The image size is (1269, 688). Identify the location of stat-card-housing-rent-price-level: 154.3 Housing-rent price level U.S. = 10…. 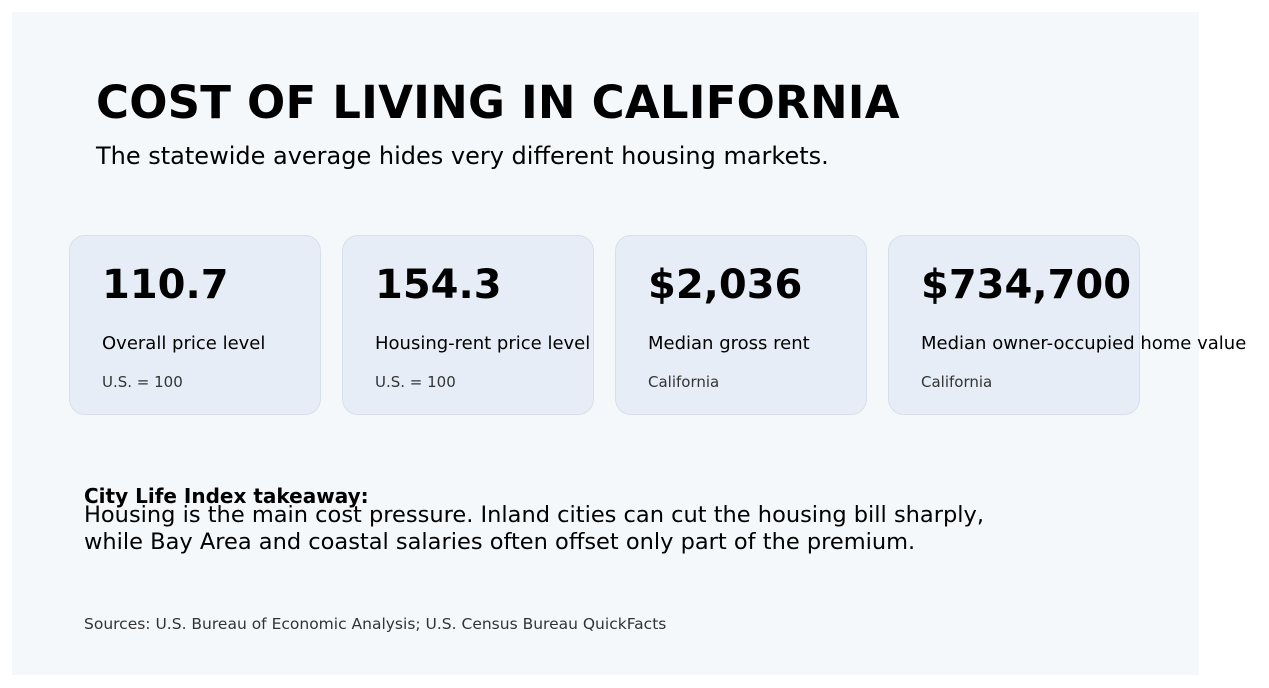
(468, 325).